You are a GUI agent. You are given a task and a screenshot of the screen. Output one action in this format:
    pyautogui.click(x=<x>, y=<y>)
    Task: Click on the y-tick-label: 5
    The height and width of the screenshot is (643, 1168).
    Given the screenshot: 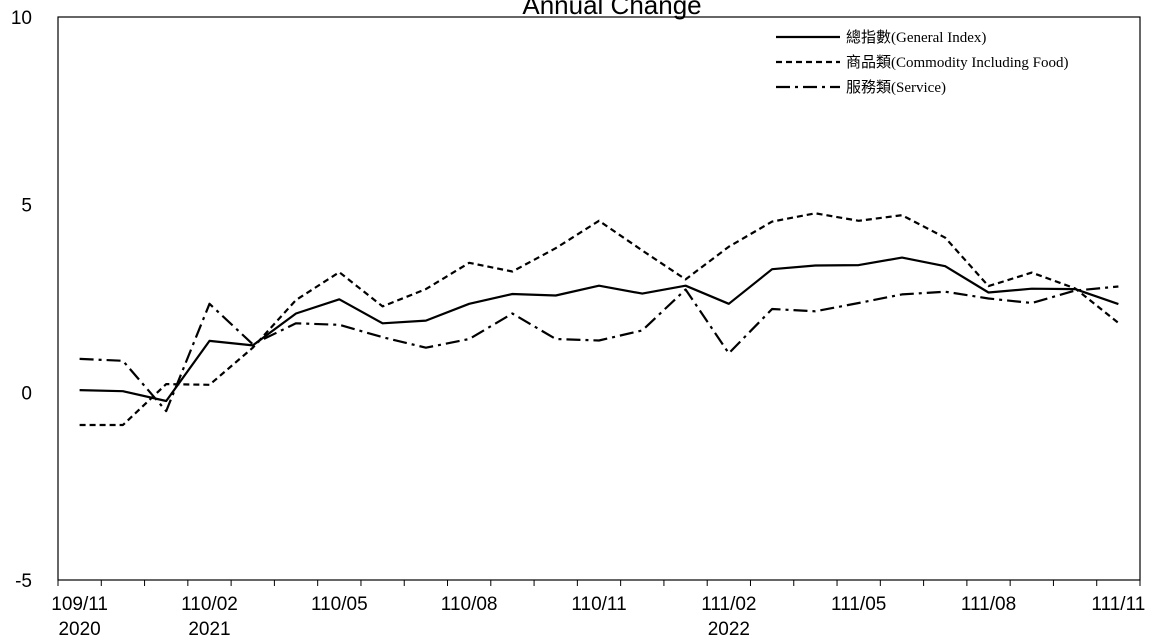 What is the action you would take?
    pyautogui.click(x=26, y=206)
    